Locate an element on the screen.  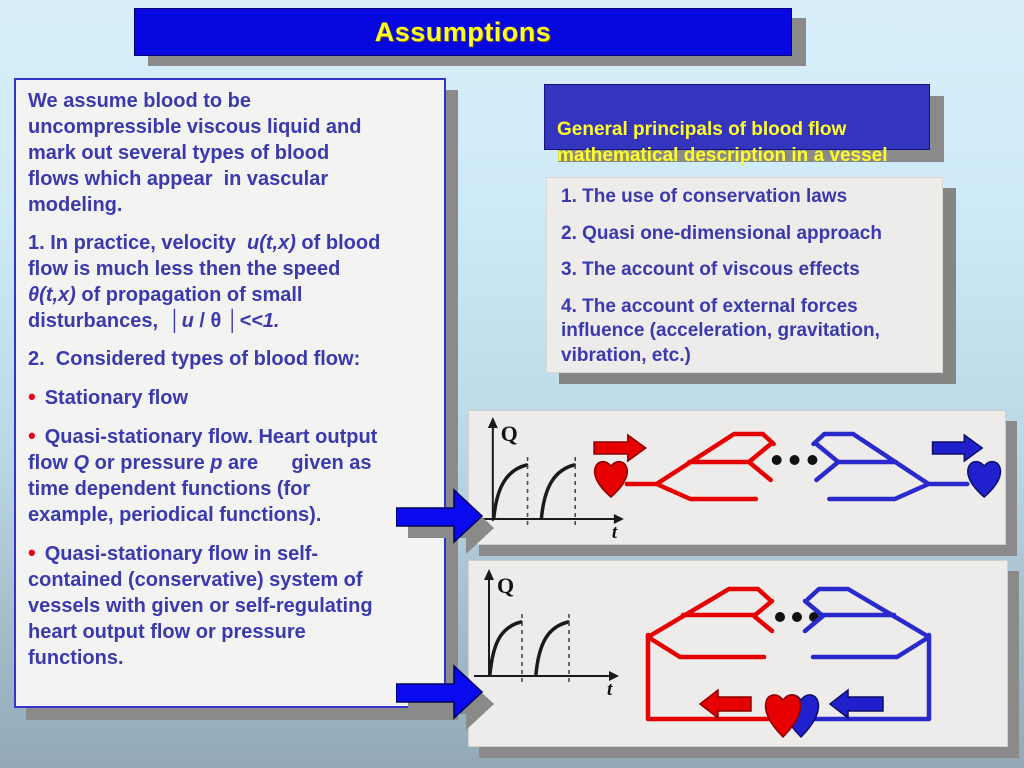
slide-title-bar: Assumptions is located at coordinates (463, 32).